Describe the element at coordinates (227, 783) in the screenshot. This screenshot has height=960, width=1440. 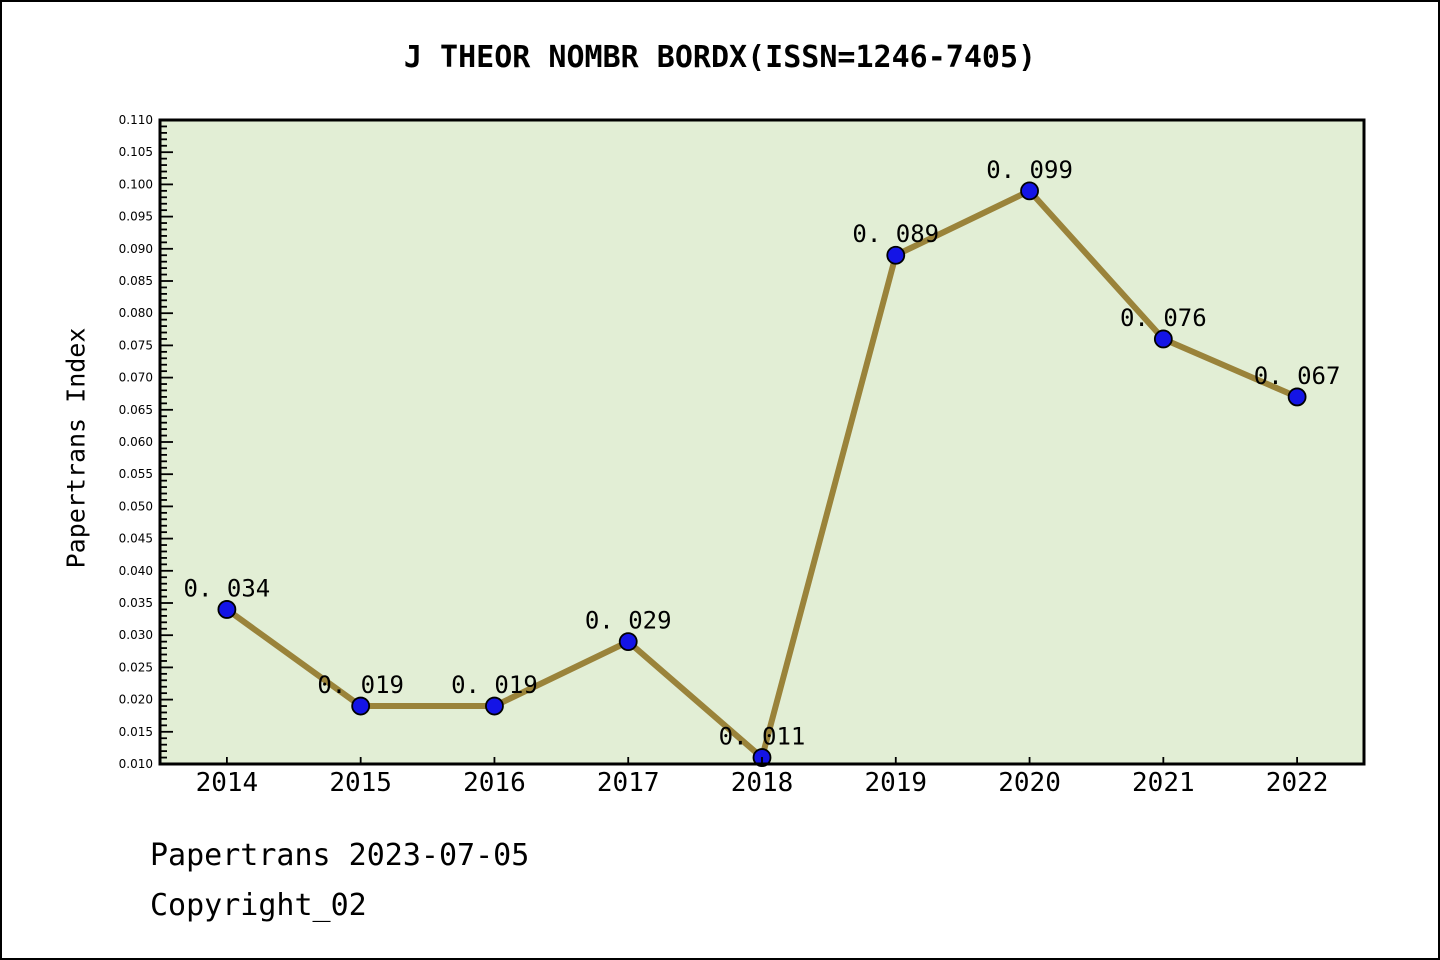
I see `x-tick-label: 2014` at that location.